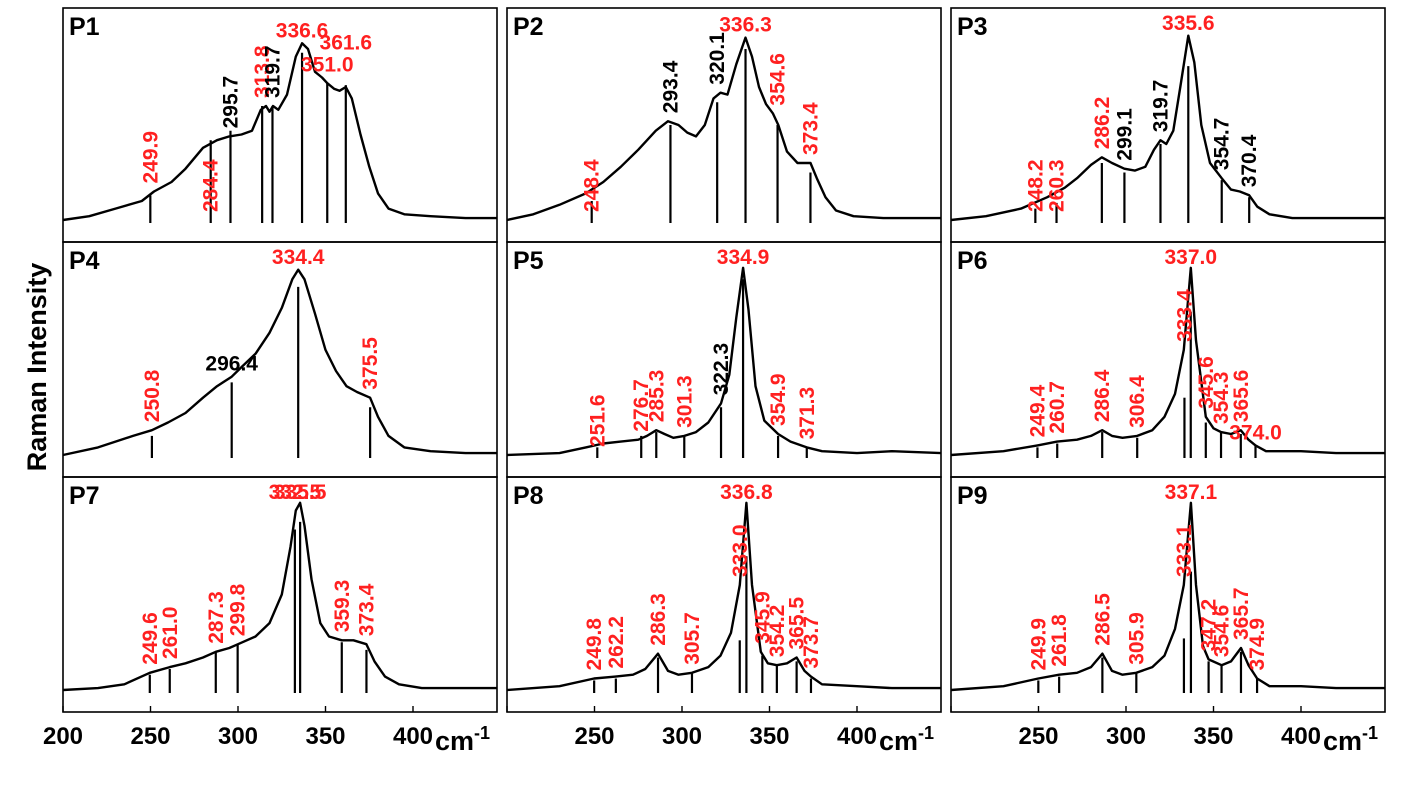 The height and width of the screenshot is (798, 1420). I want to click on panel-p9-x-unit-exponent: -1, so click(1370, 733).